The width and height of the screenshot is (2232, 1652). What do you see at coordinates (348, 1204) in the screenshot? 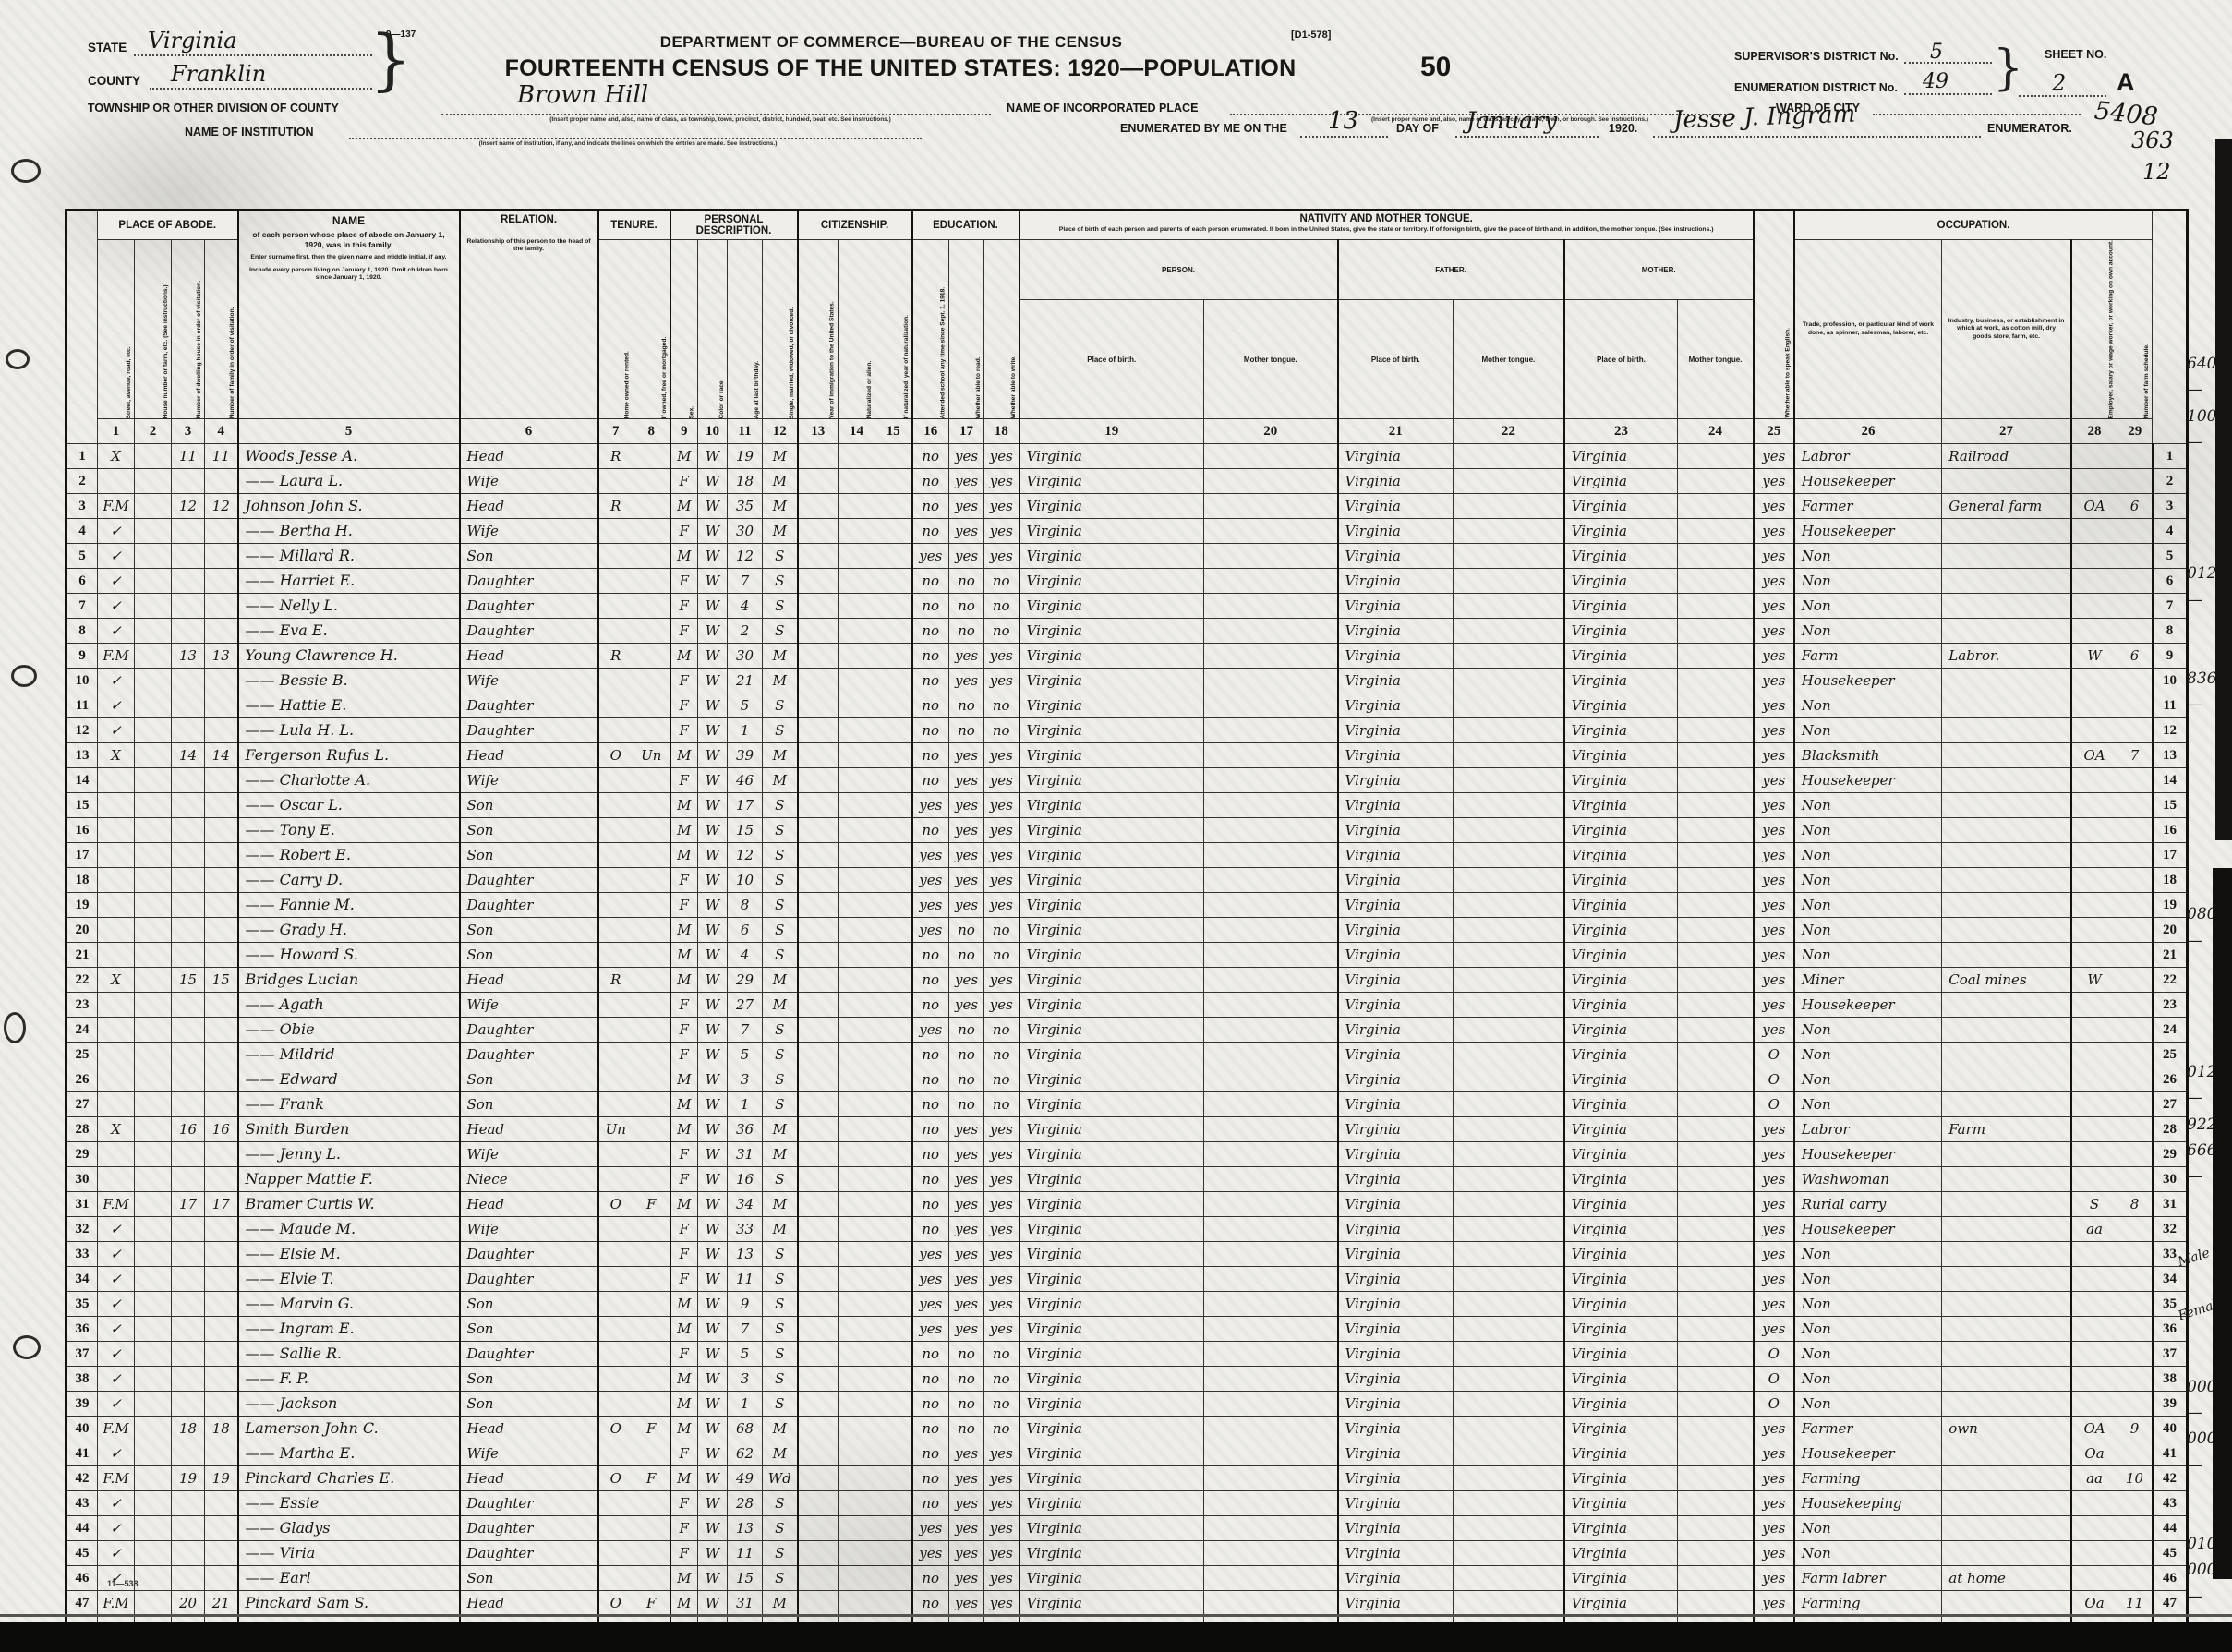
I see `cell-name: Bramer Curtis W.` at bounding box center [348, 1204].